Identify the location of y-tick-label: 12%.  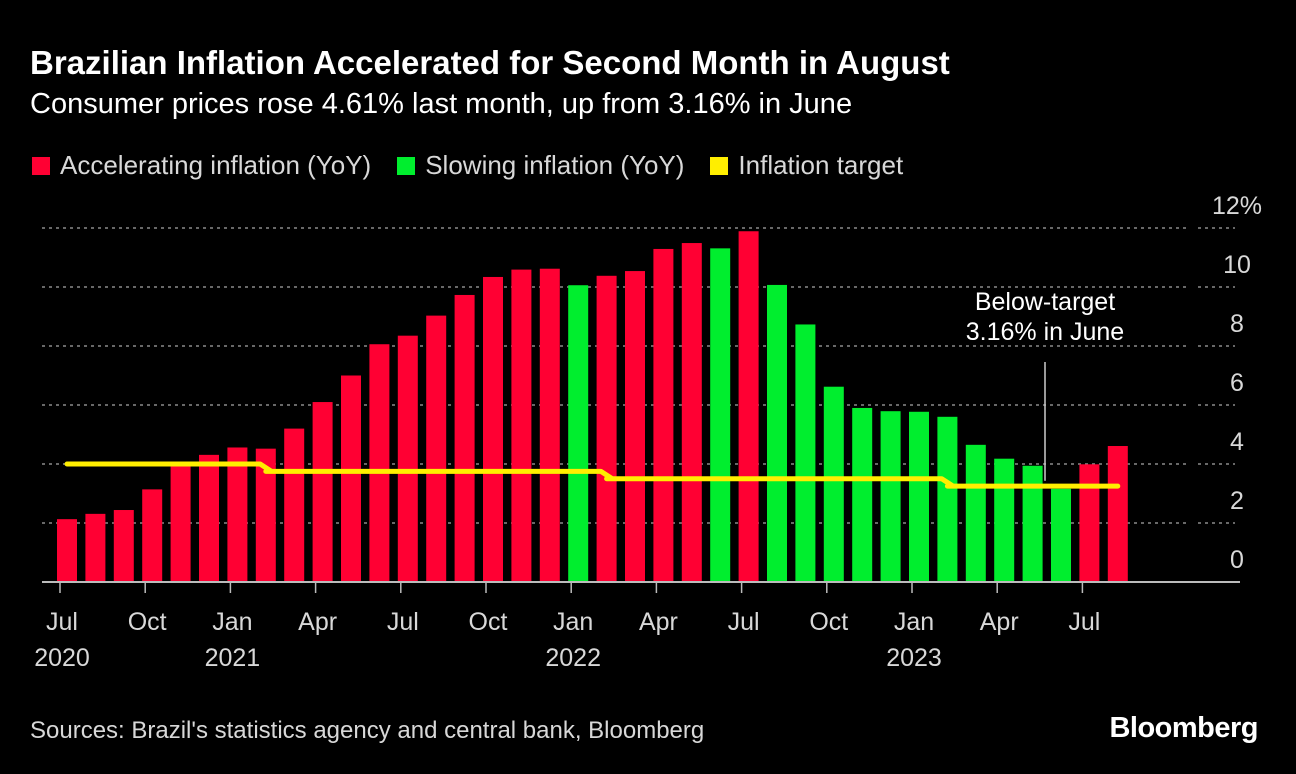
(1237, 206).